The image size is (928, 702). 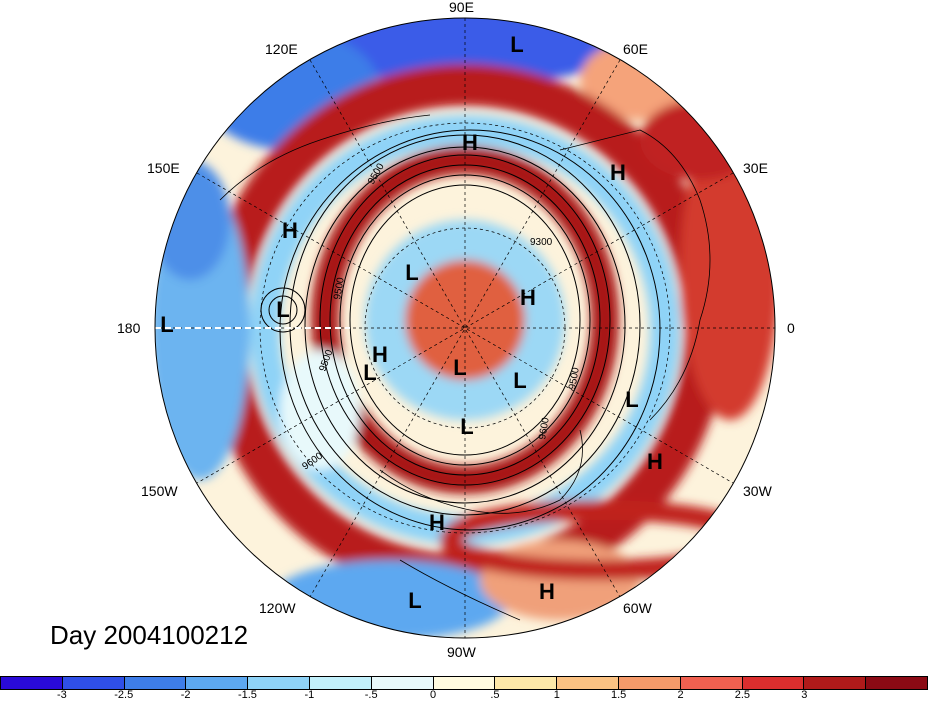 I want to click on lon-label-0: 0, so click(x=791, y=328).